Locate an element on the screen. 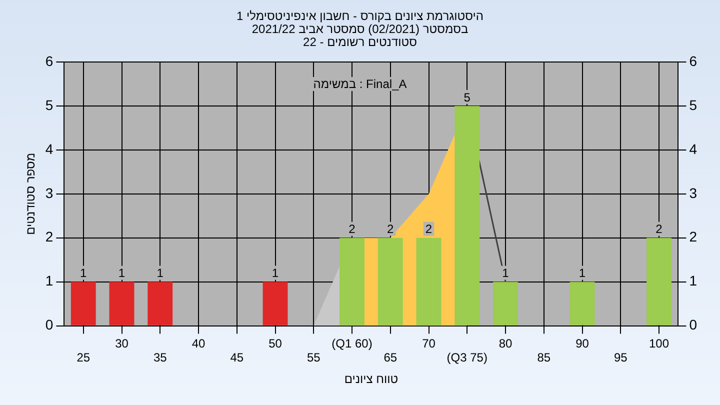  y-tick-label: 4 is located at coordinates (49, 148).